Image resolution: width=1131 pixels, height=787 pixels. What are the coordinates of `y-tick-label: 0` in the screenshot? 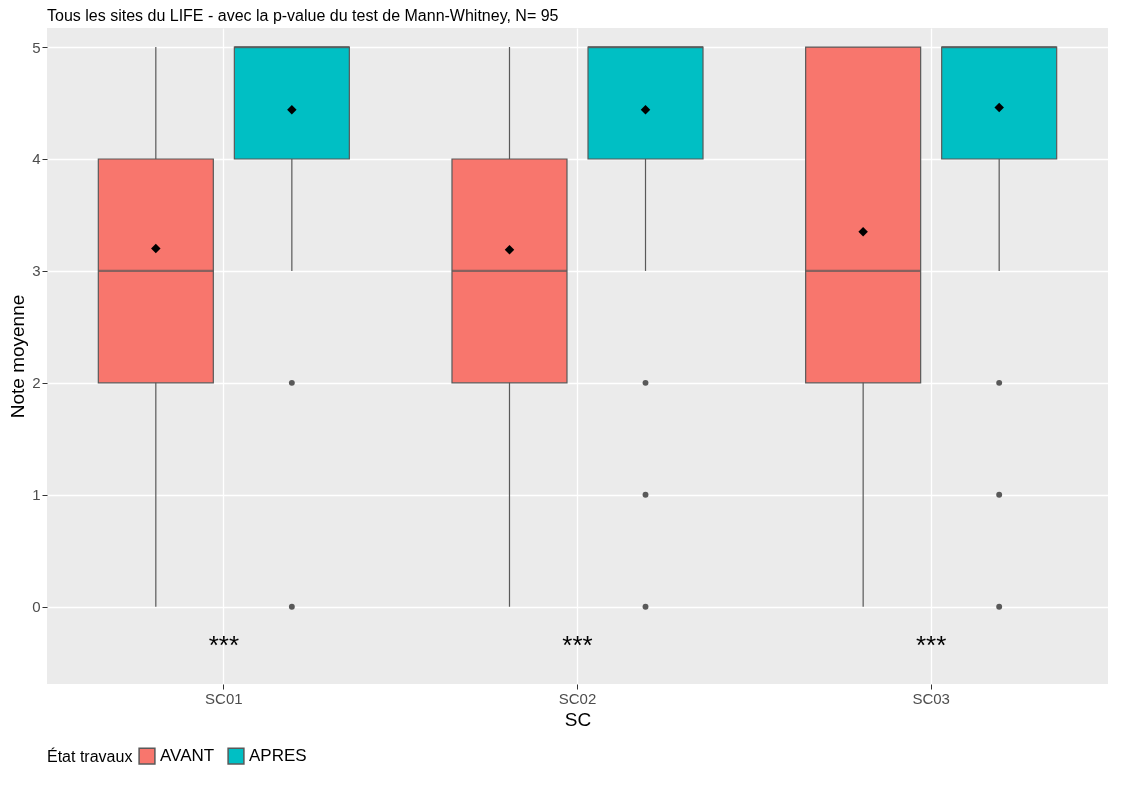 It's located at (36, 607).